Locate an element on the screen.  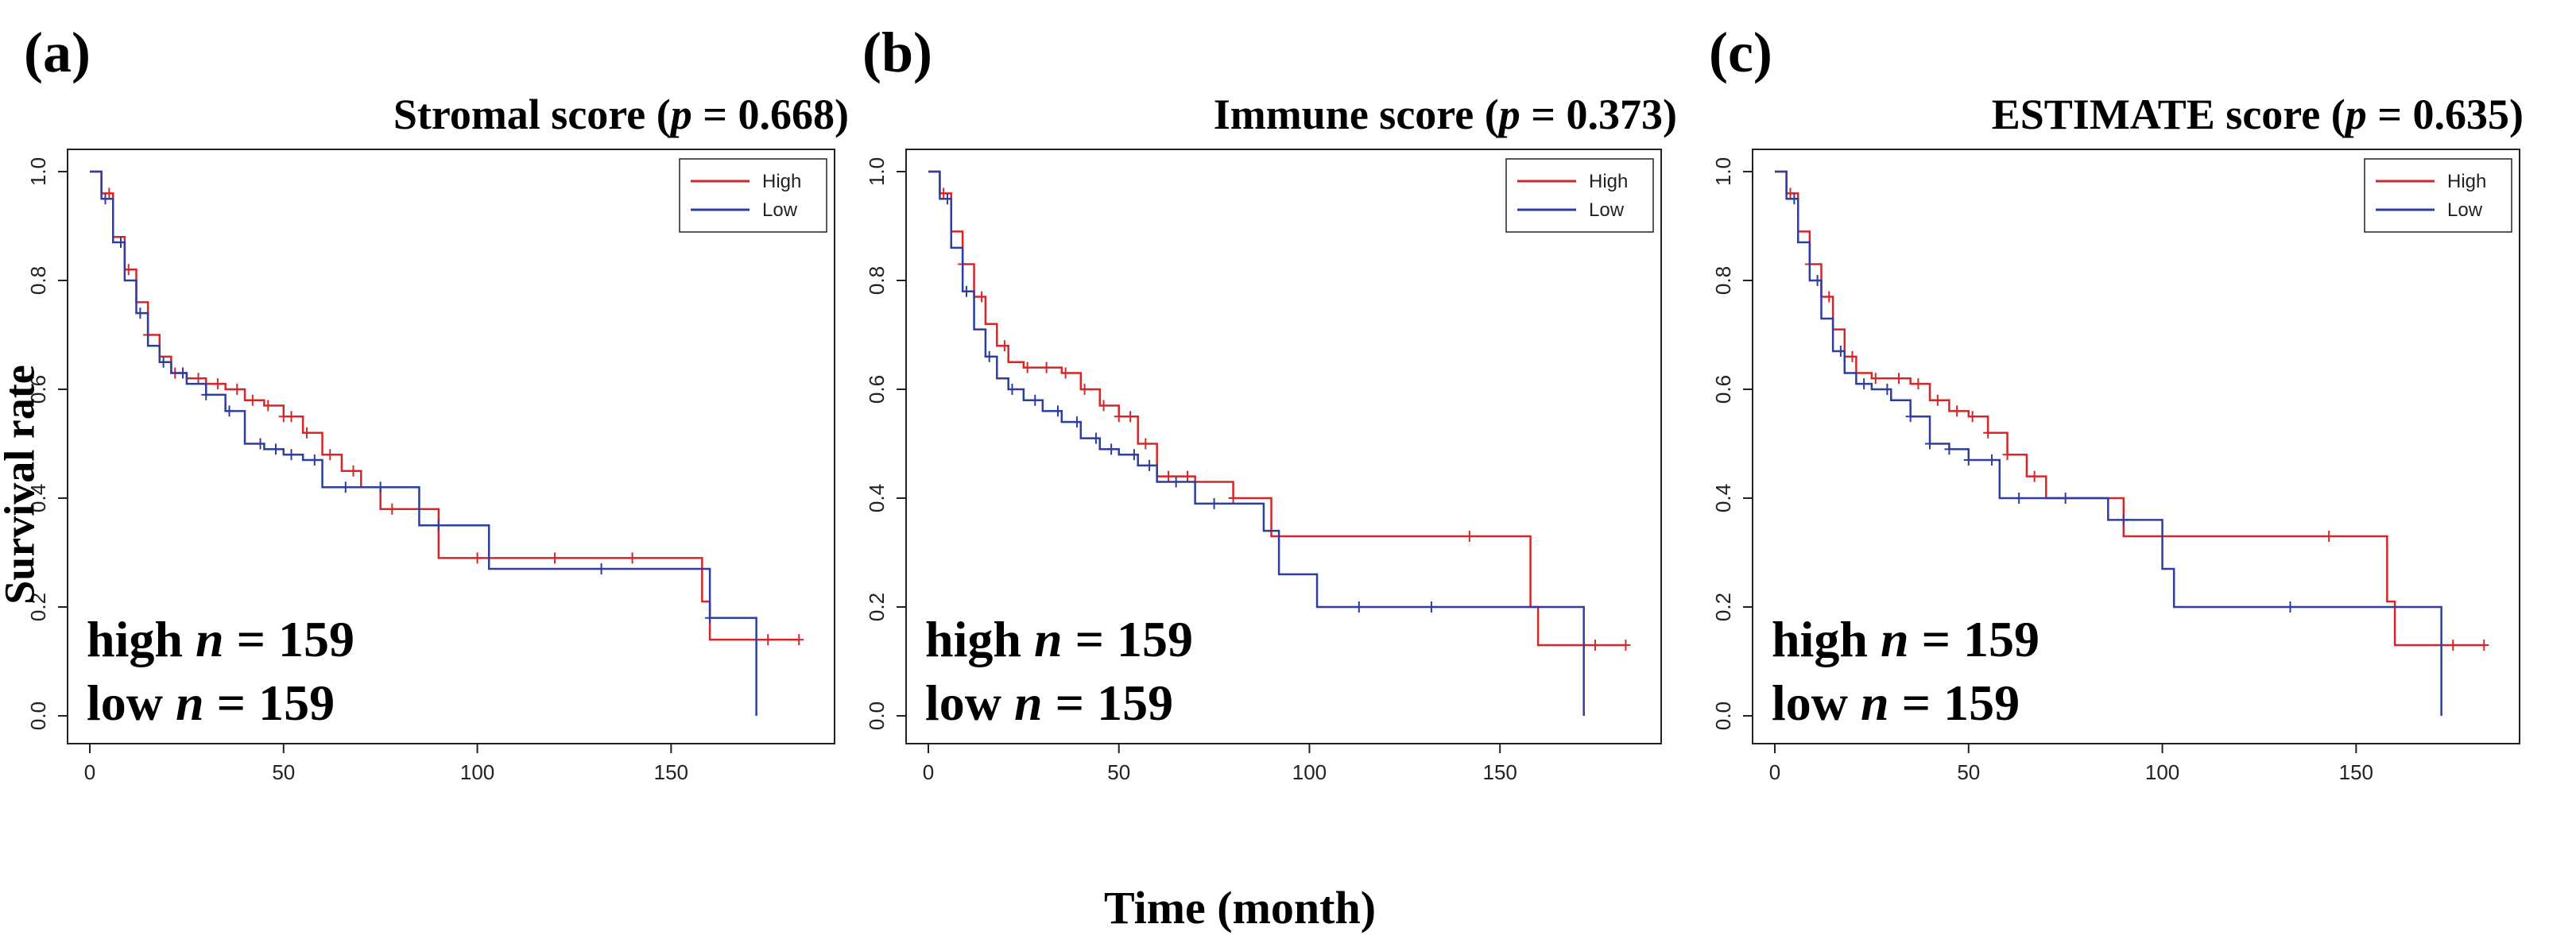
chart-title-pvalue: = 0.668) is located at coordinates (770, 114).